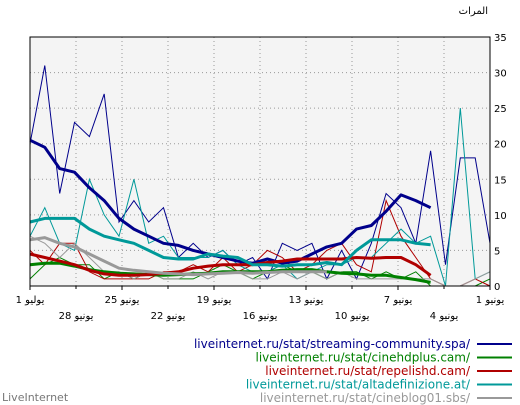 This screenshot has height=405, width=520. What do you see at coordinates (358, 385) in the screenshot?
I see `legend-entry-label: liveinternet.ru/stat/altadefinizione.at/` at bounding box center [358, 385].